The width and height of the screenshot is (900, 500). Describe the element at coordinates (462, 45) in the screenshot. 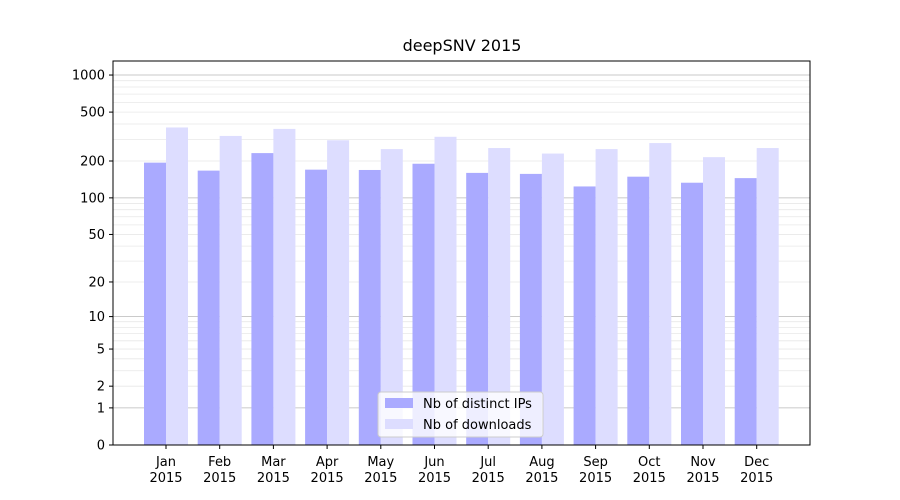

I see `chart-title: deepSNV 2015` at that location.